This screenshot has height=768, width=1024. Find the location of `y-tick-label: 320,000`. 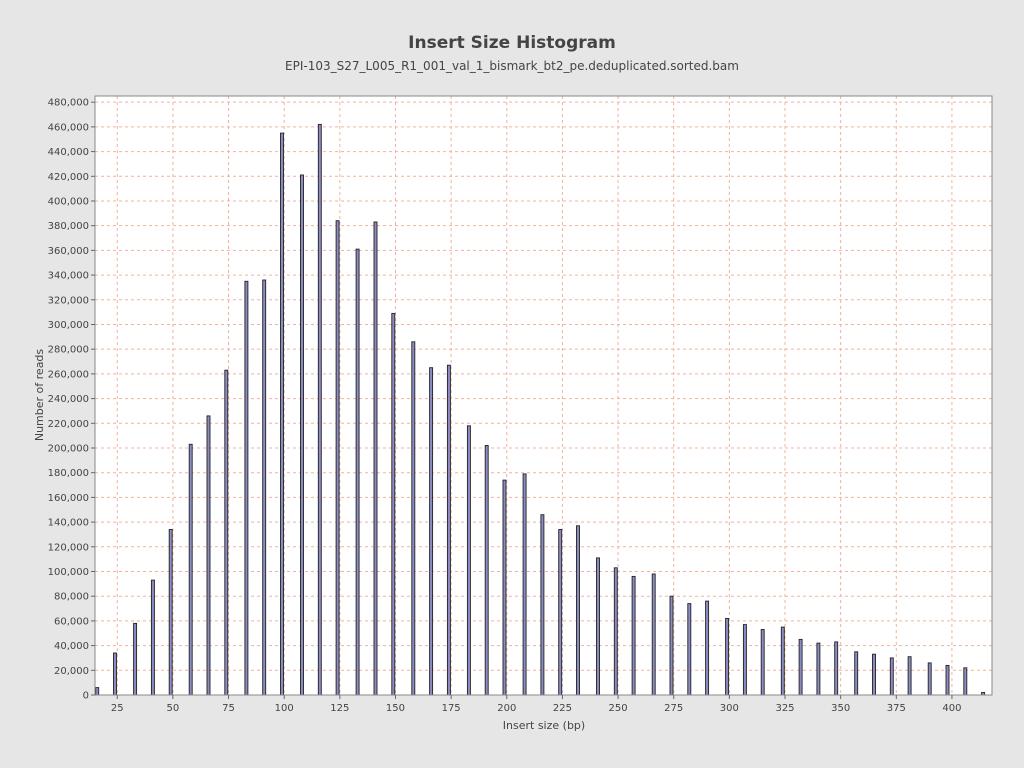

y-tick-label: 320,000 is located at coordinates (68, 300).